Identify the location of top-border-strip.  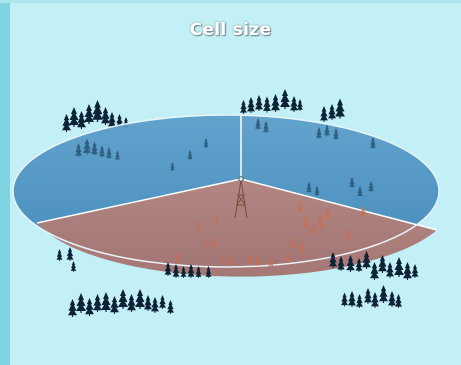
(230, 1).